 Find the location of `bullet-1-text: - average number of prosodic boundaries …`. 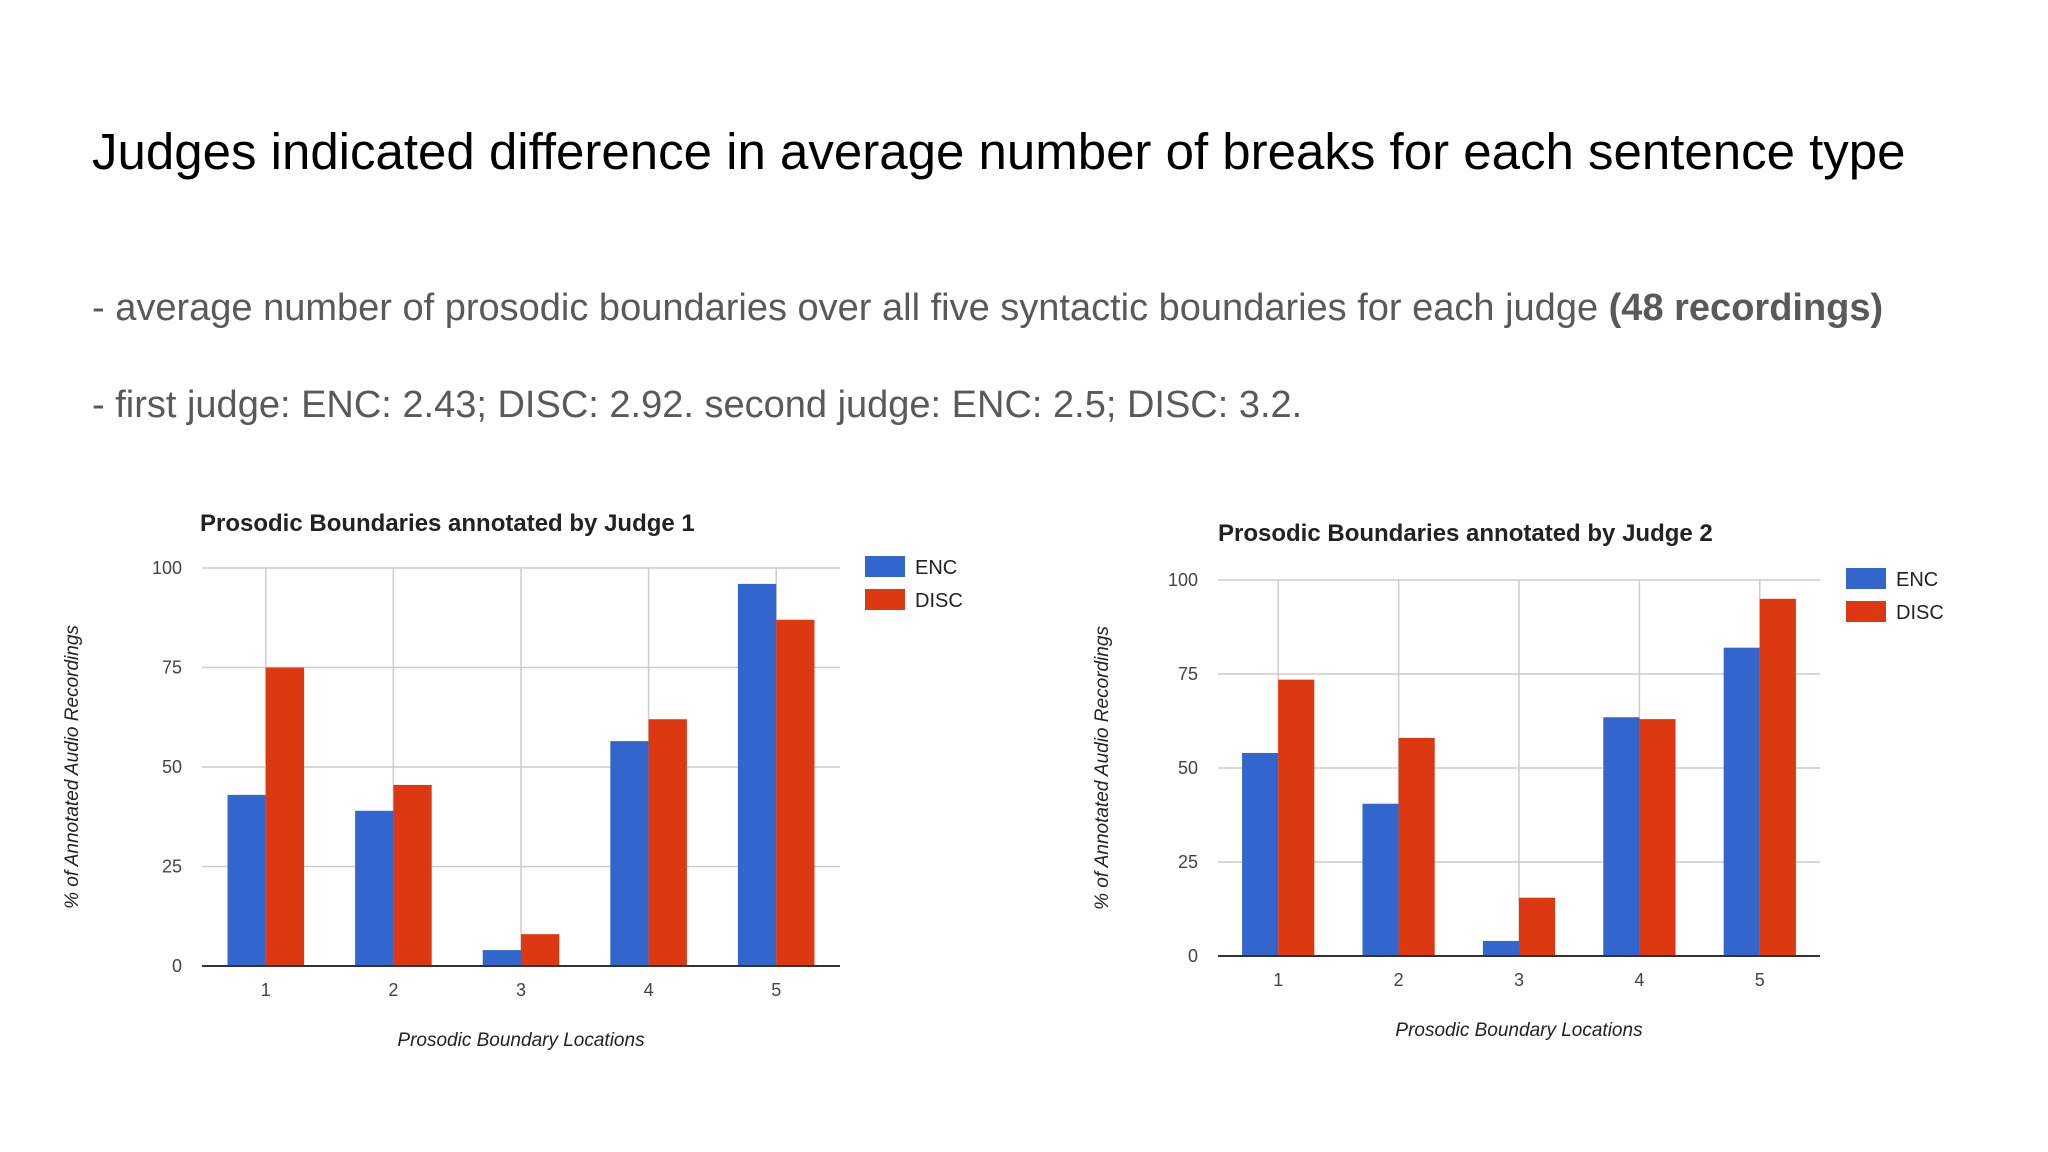

bullet-1-text: - average number of prosodic boundaries … is located at coordinates (850, 308).